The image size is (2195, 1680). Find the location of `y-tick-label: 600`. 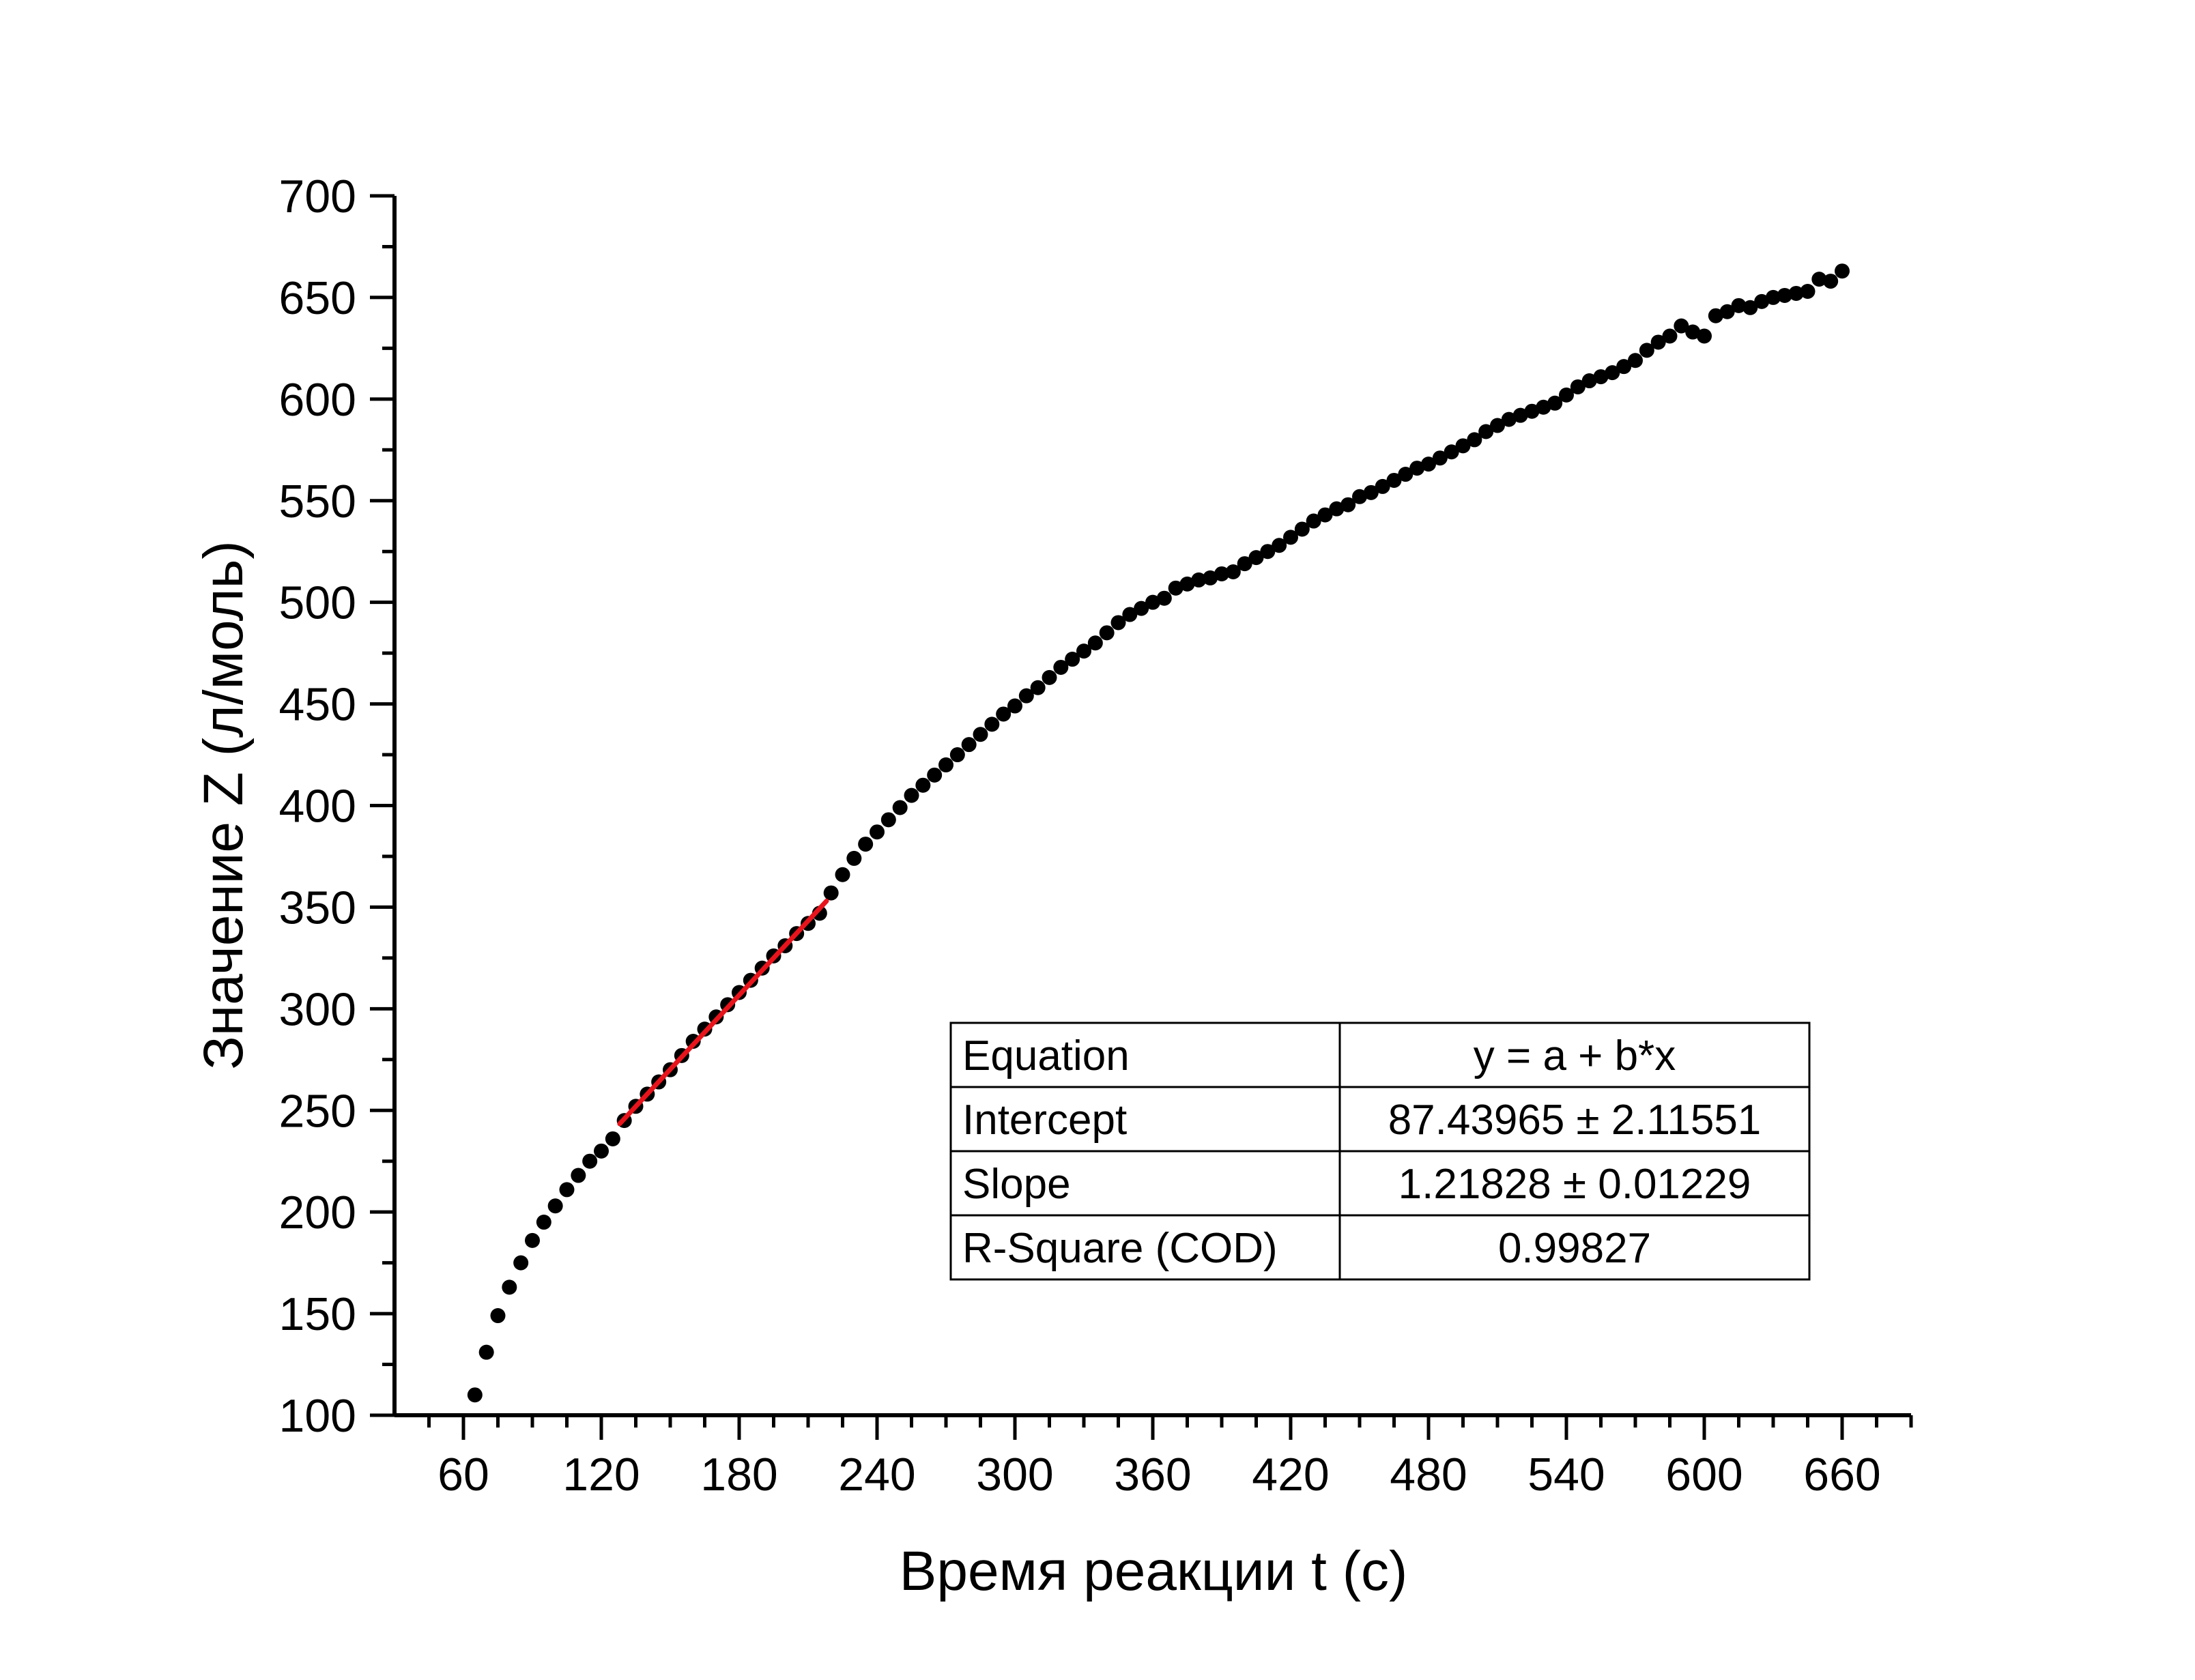

y-tick-label: 600 is located at coordinates (317, 400).